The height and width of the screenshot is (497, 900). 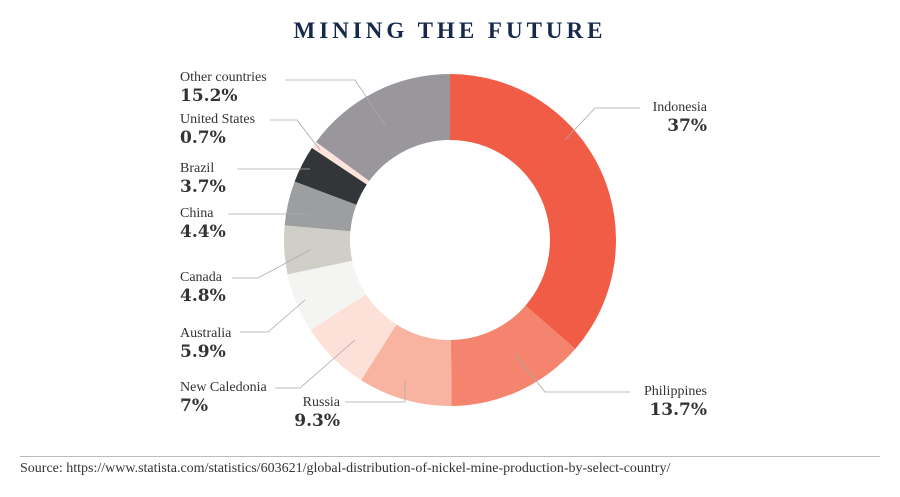 What do you see at coordinates (406, 365) in the screenshot?
I see `slice-russia` at bounding box center [406, 365].